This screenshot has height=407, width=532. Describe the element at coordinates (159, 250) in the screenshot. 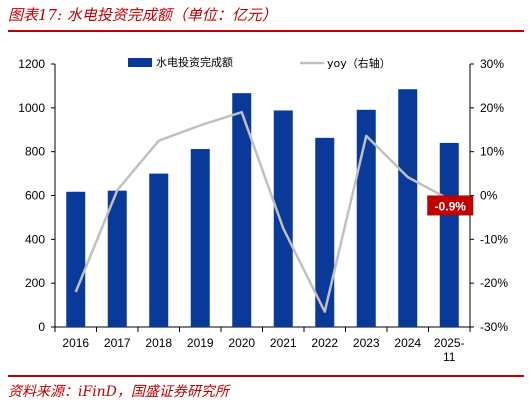

I see `bar-2018` at that location.